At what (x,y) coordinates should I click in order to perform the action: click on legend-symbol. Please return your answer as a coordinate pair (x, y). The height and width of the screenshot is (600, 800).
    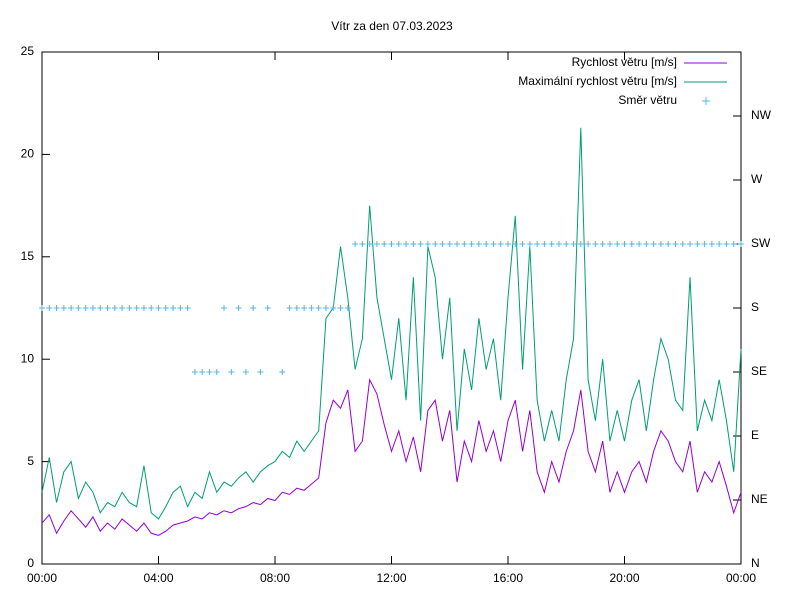
    Looking at the image, I should click on (706, 101).